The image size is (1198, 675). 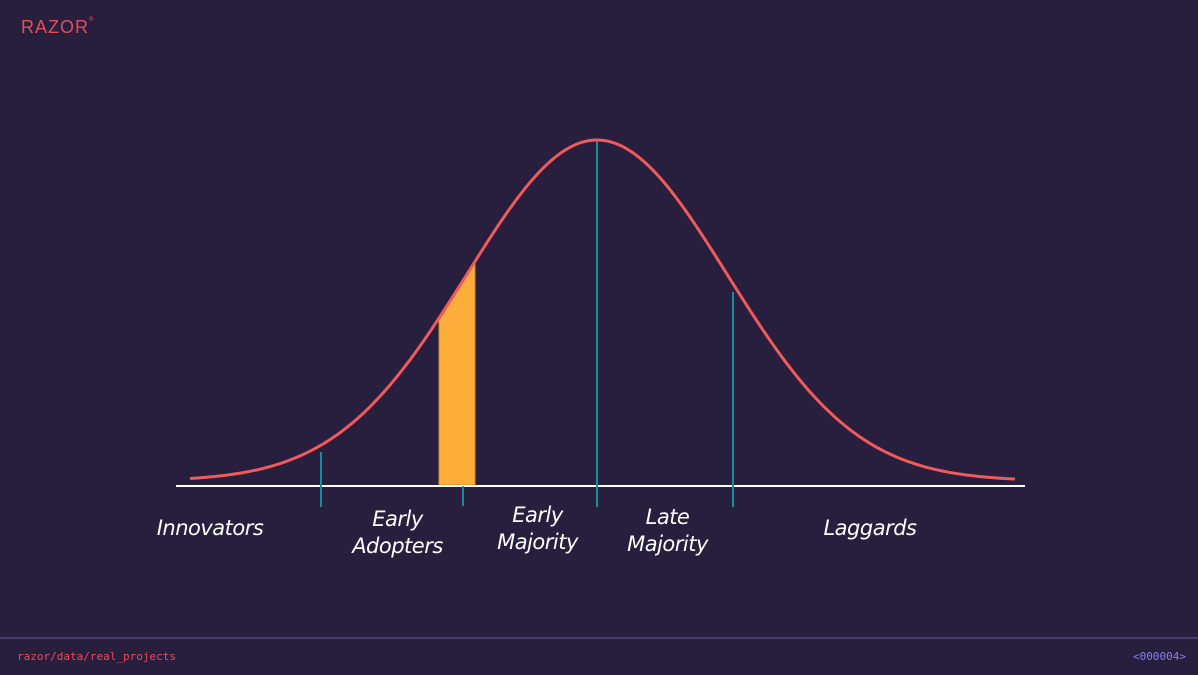 I want to click on label-innovators: Innovators, so click(x=210, y=528).